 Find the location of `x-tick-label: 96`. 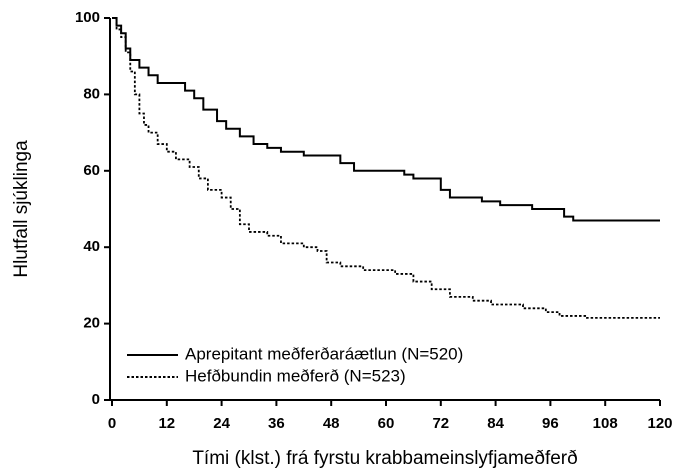

x-tick-label: 96 is located at coordinates (550, 423).